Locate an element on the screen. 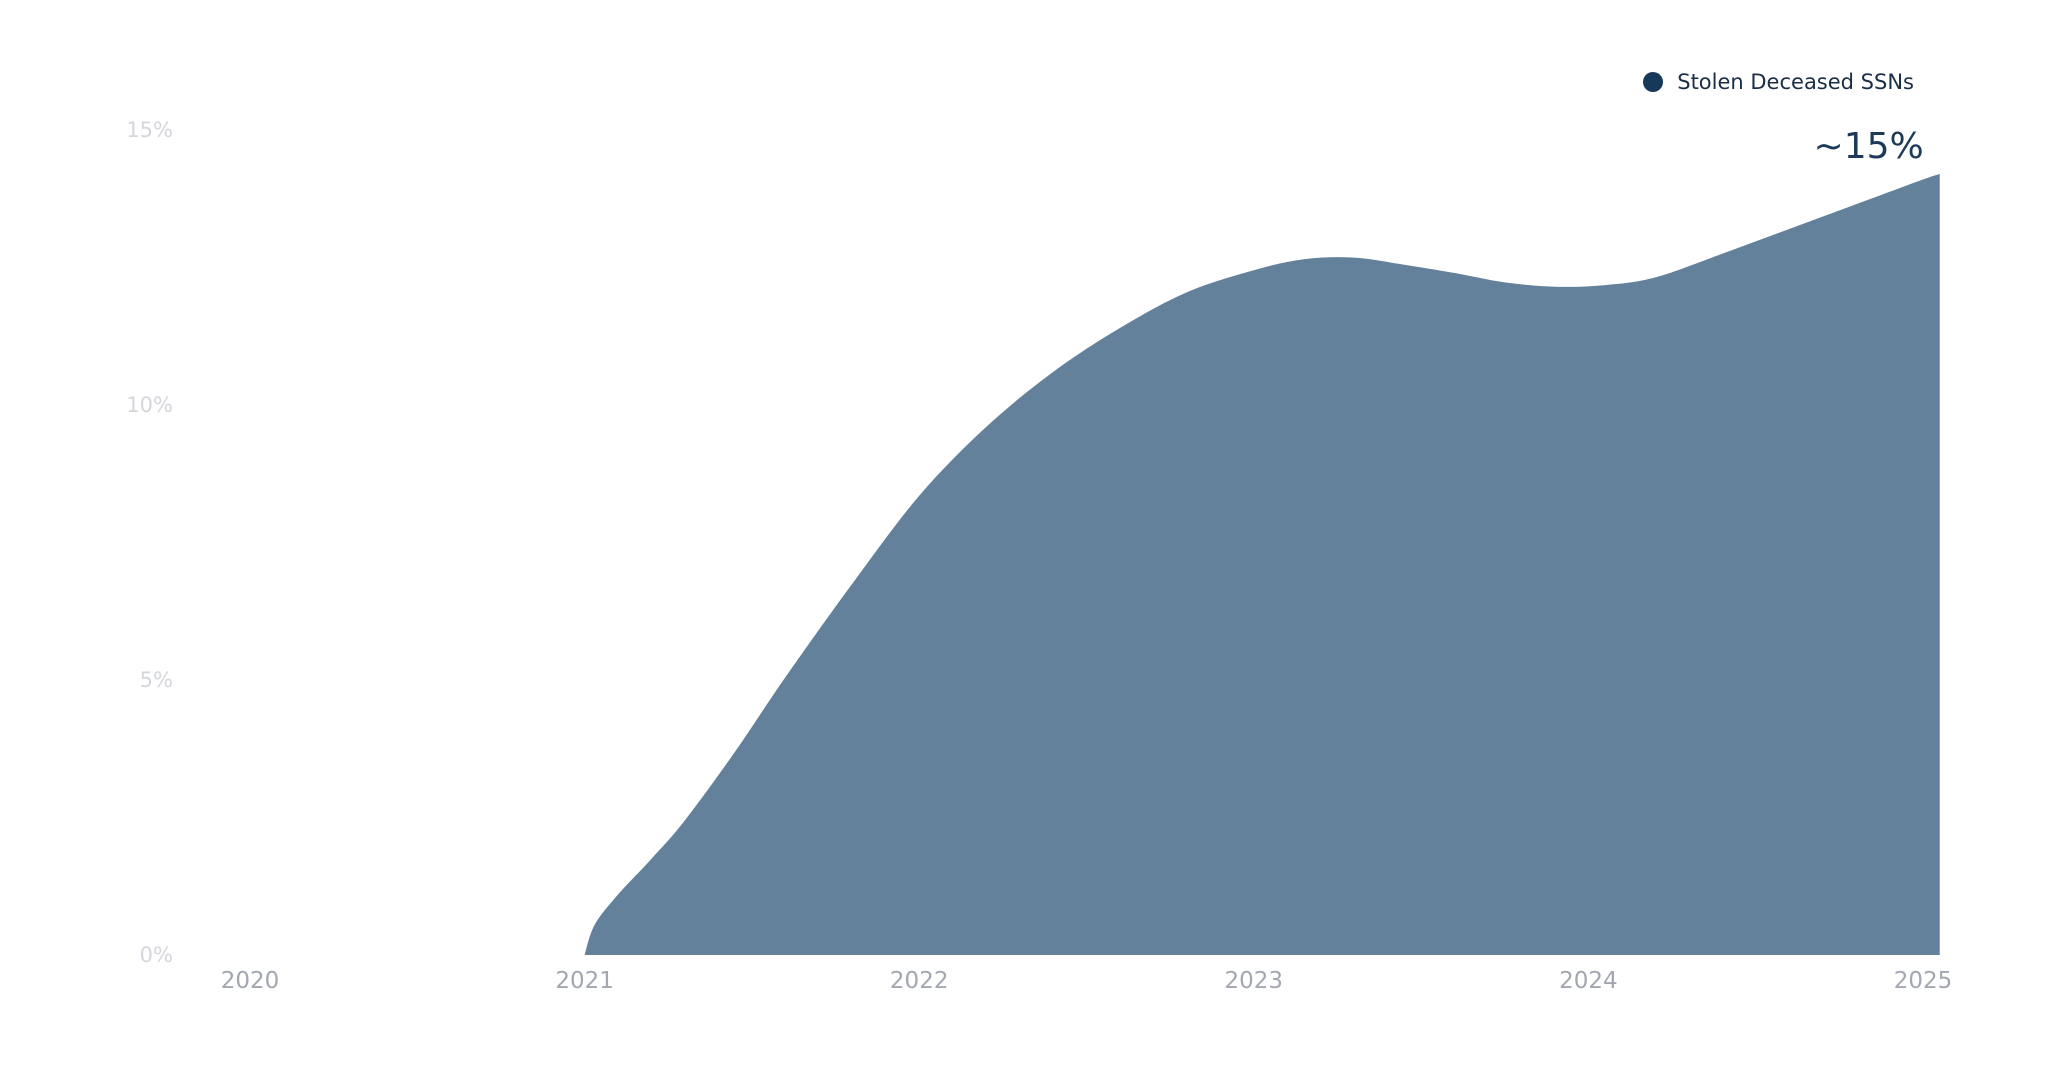 The width and height of the screenshot is (2048, 1070). x-tick-label: 2025 is located at coordinates (1923, 981).